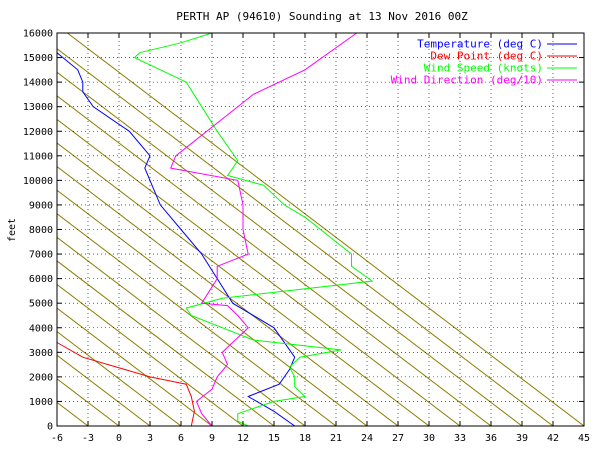 This screenshot has height=450, width=600. Describe the element at coordinates (460, 438) in the screenshot. I see `x-tick-label: 33` at that location.